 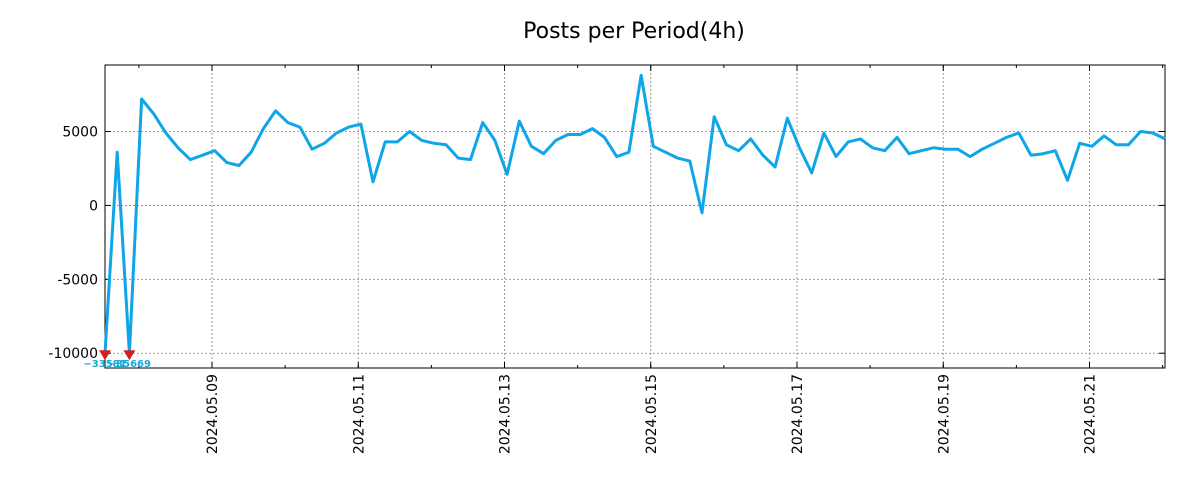 What do you see at coordinates (944, 414) in the screenshot?
I see `x-tick-label: 2024.05.19` at bounding box center [944, 414].